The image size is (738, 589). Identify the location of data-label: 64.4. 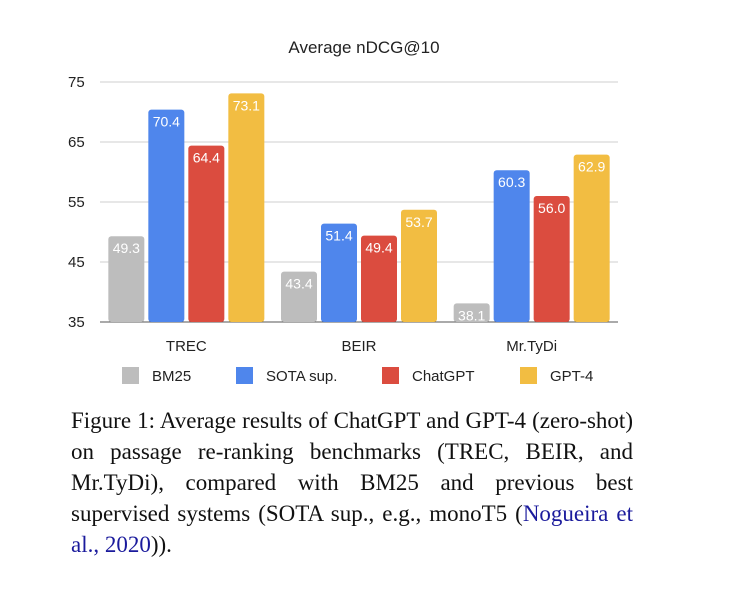
(206, 158).